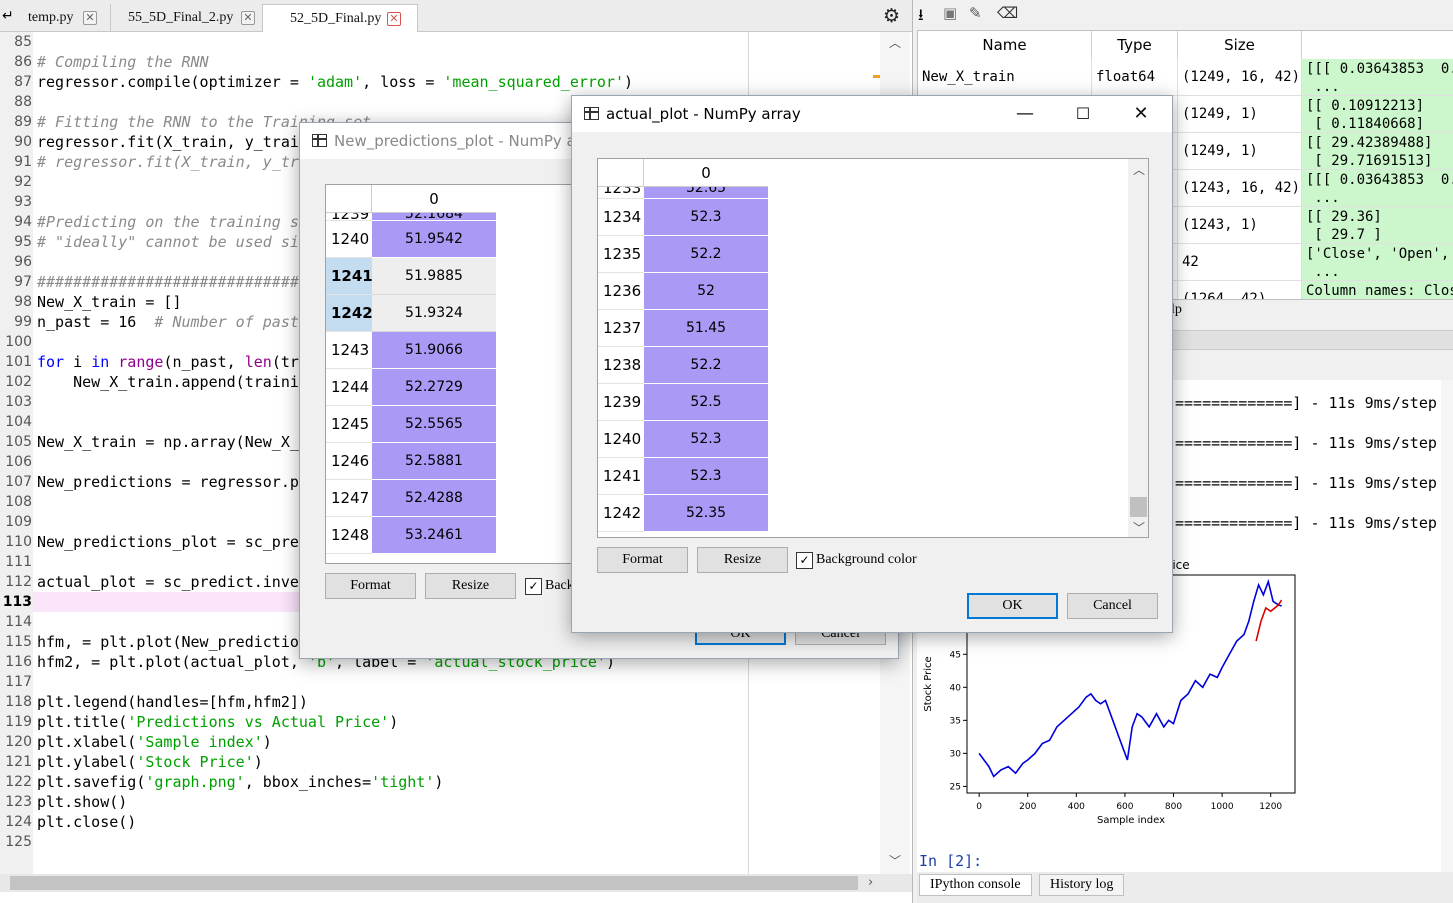 The height and width of the screenshot is (903, 1453). I want to click on array-cell: 52.35, so click(706, 513).